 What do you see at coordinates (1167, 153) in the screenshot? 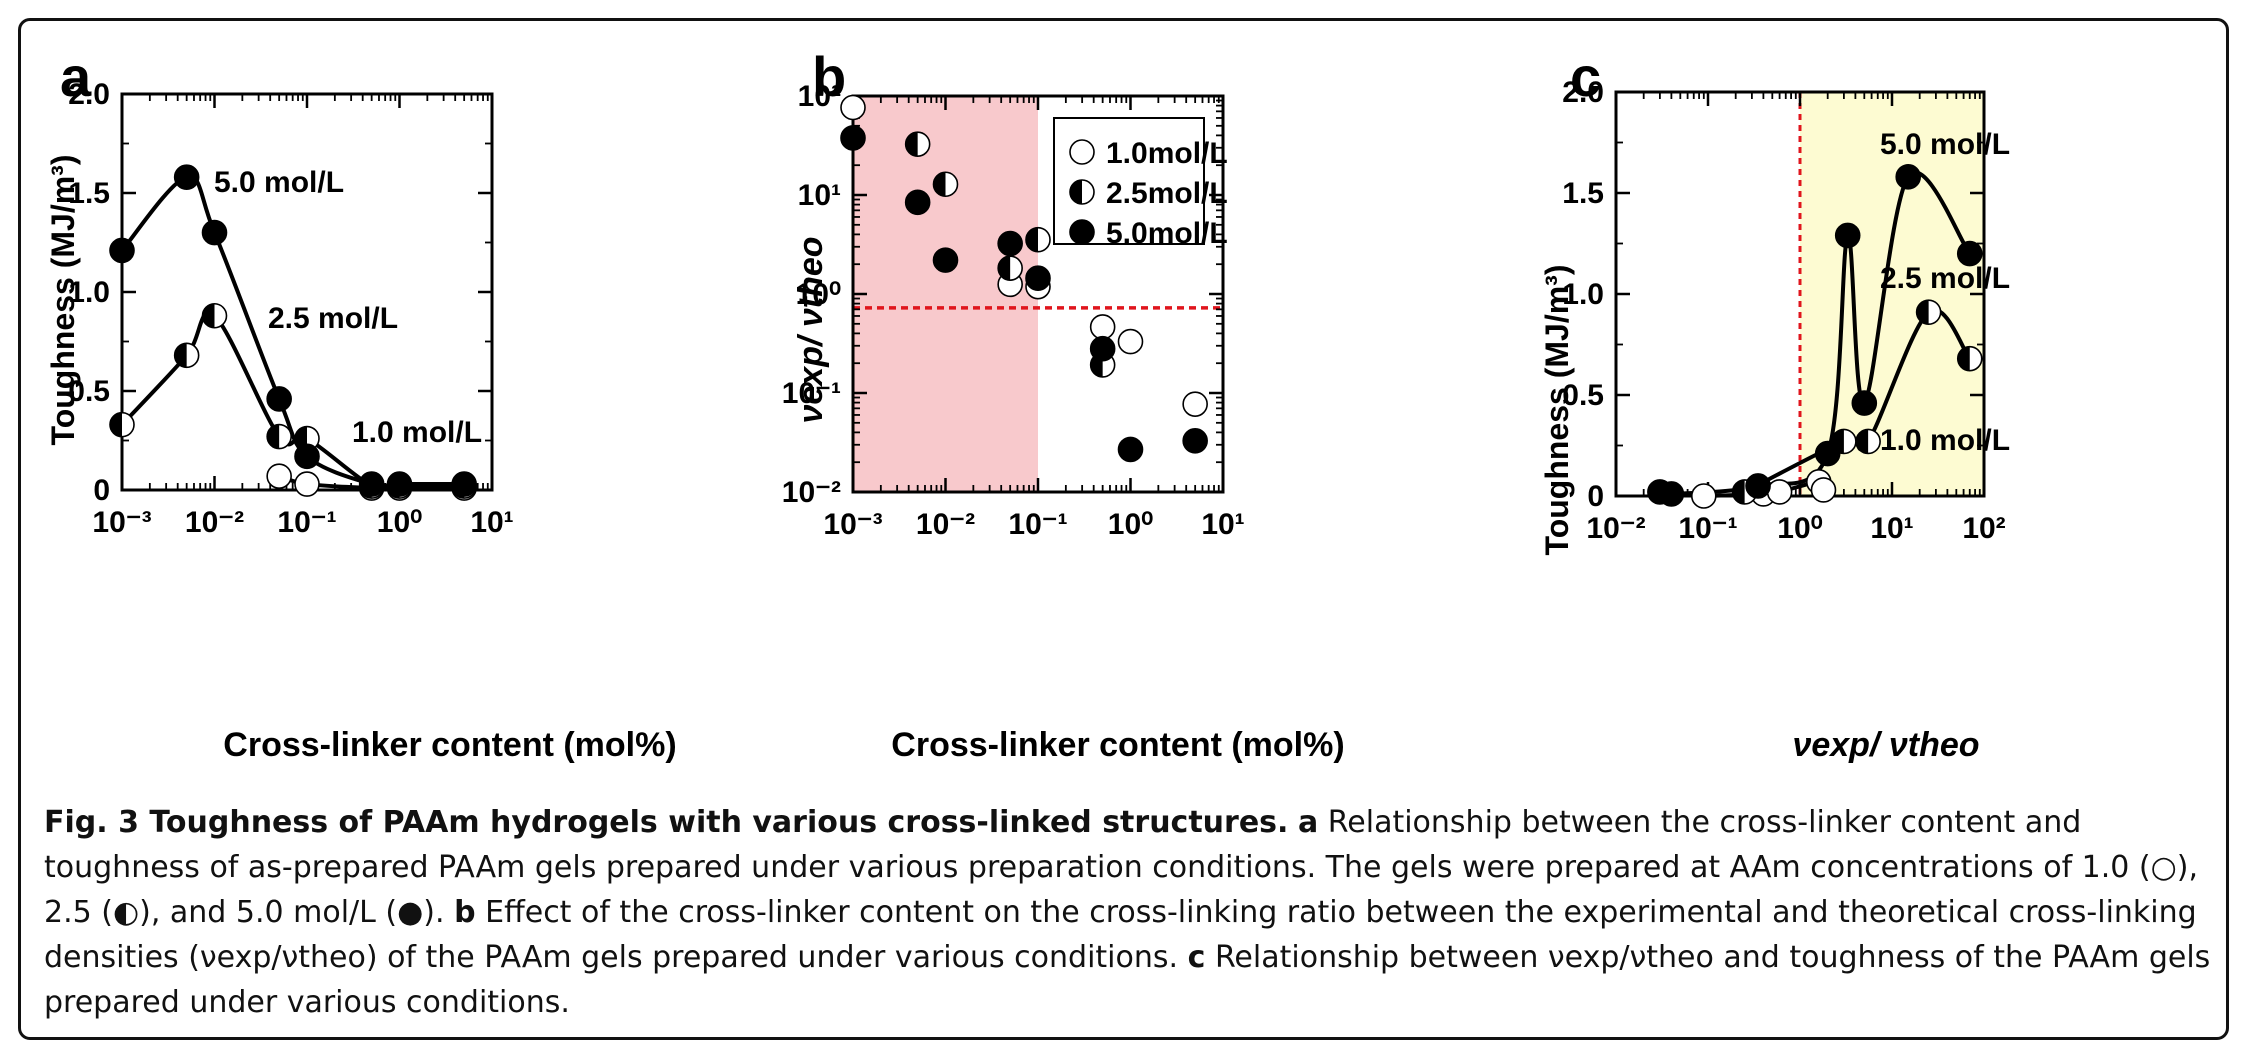
I see `legend-label: 1.0mol/L` at bounding box center [1167, 153].